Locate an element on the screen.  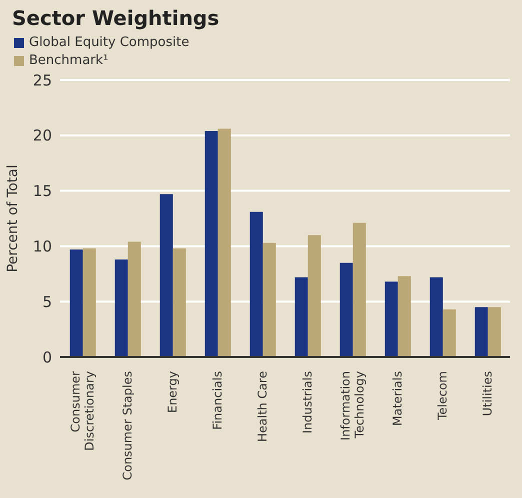
x-tick-label: Consumer Discretionary is located at coordinates (82, 410).